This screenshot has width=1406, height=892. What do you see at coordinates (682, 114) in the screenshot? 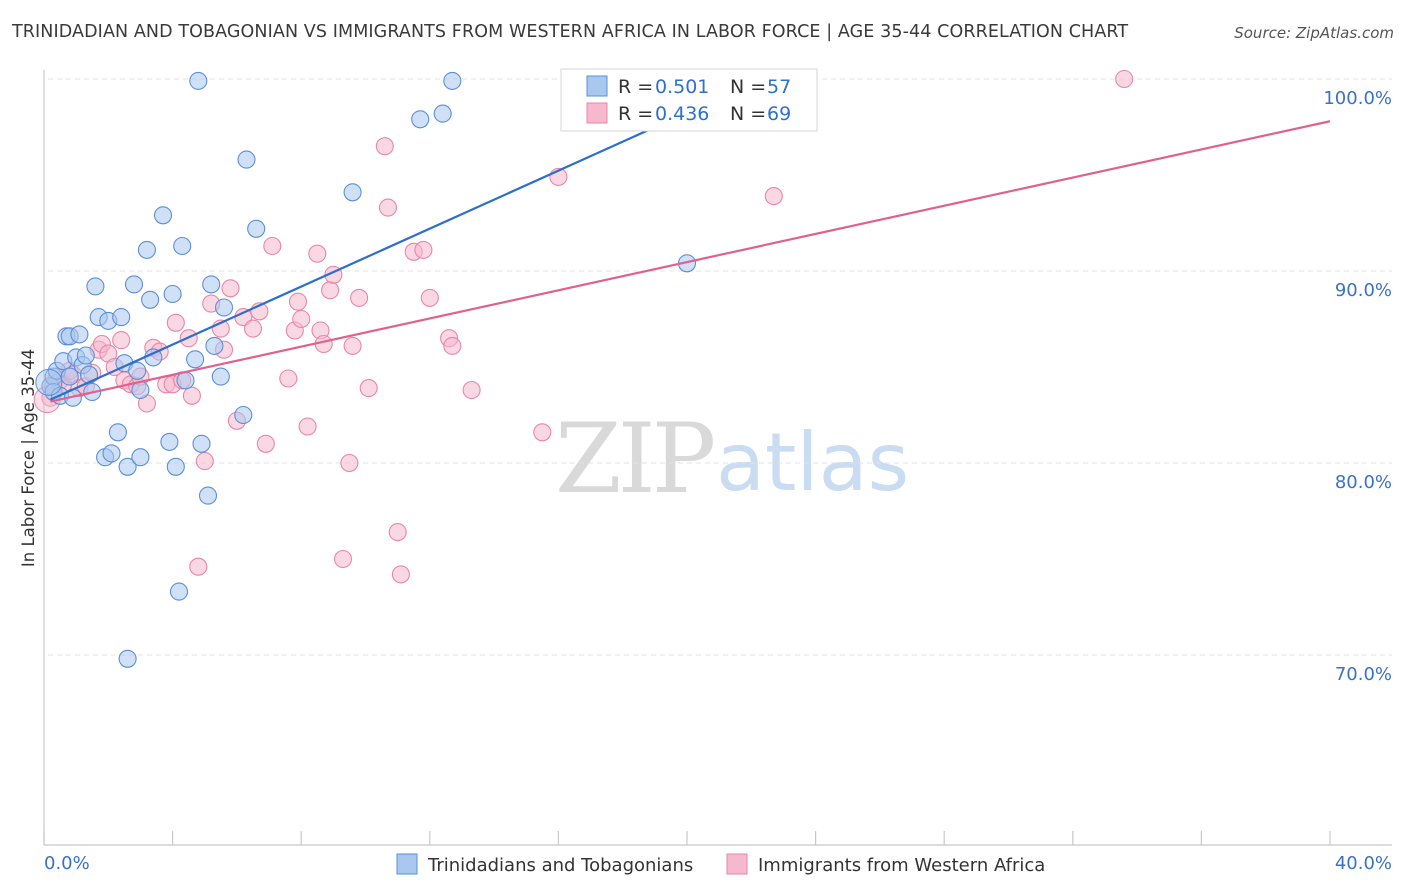
I see `legend-r-value-pink: 0.436` at bounding box center [682, 114].